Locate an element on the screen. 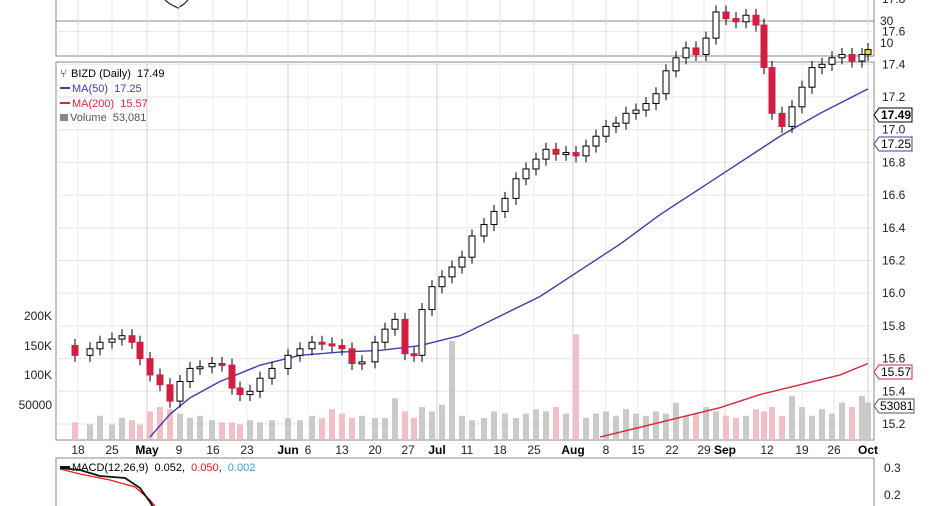 The image size is (931, 506). x-tick-label: Aug is located at coordinates (572, 450).